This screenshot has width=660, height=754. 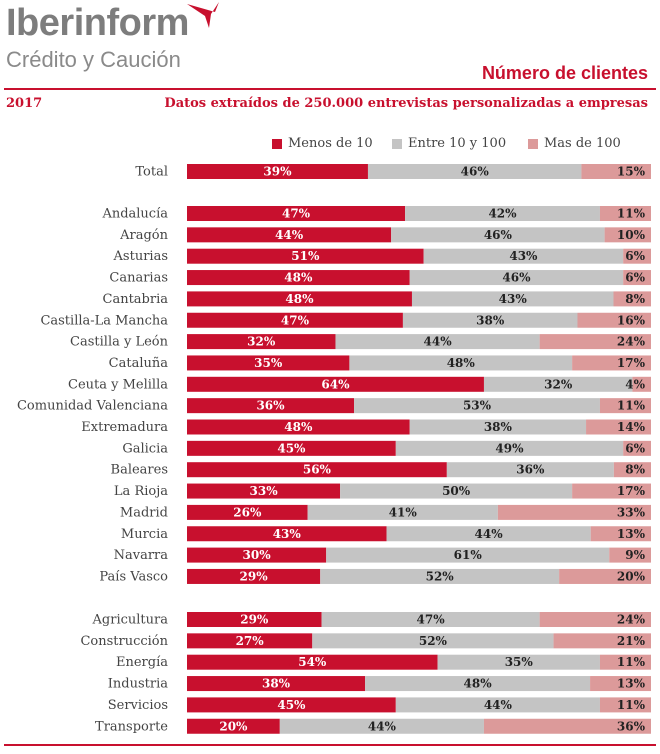 I want to click on data-label-large: 17%, so click(x=631, y=491).